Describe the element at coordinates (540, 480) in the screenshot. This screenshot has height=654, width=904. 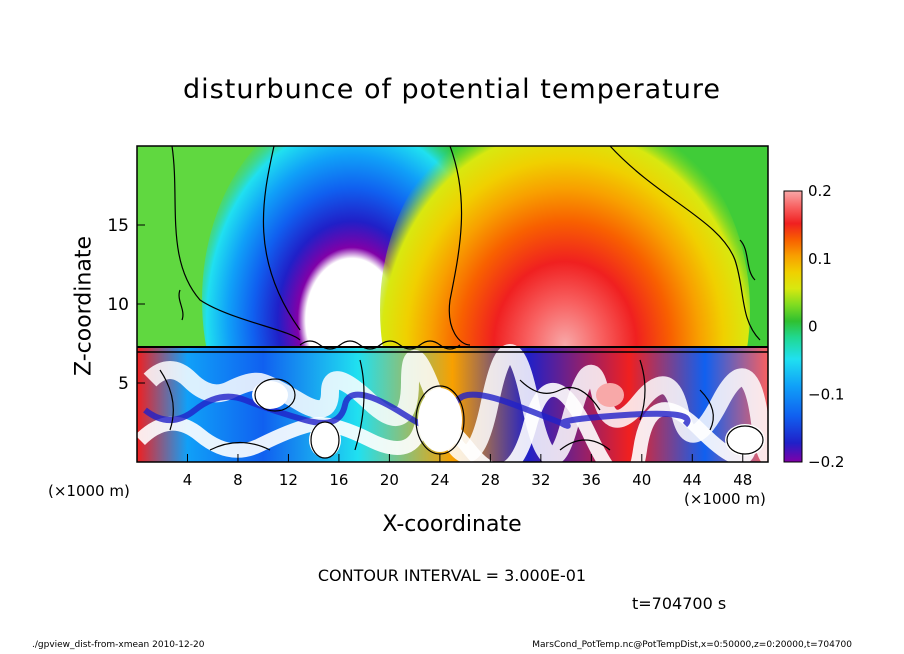
I see `x-tick-label: 32` at that location.